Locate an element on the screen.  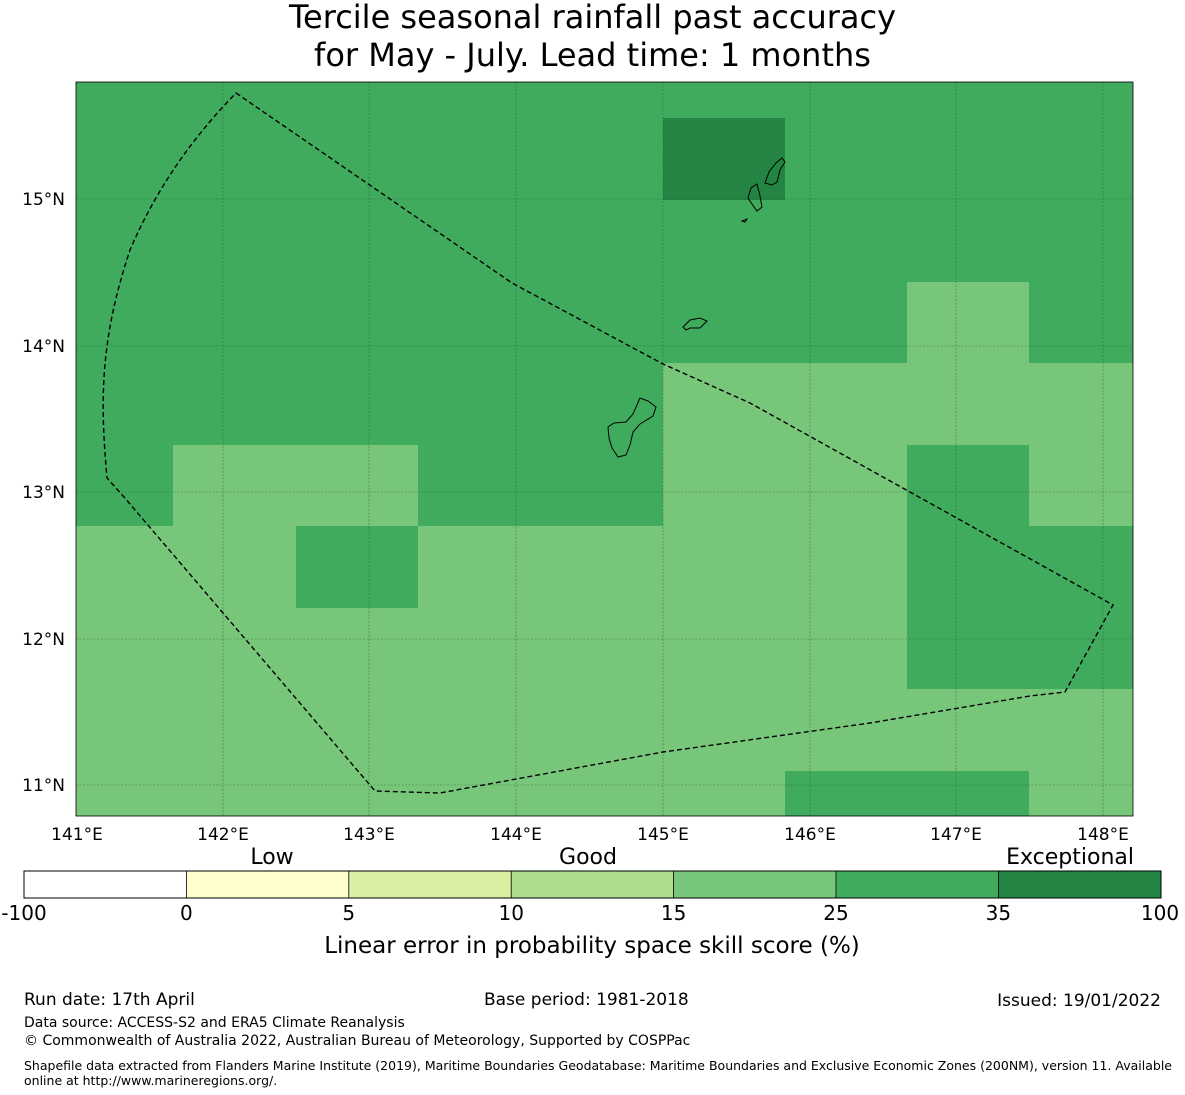
islands is located at coordinates (696, 307).